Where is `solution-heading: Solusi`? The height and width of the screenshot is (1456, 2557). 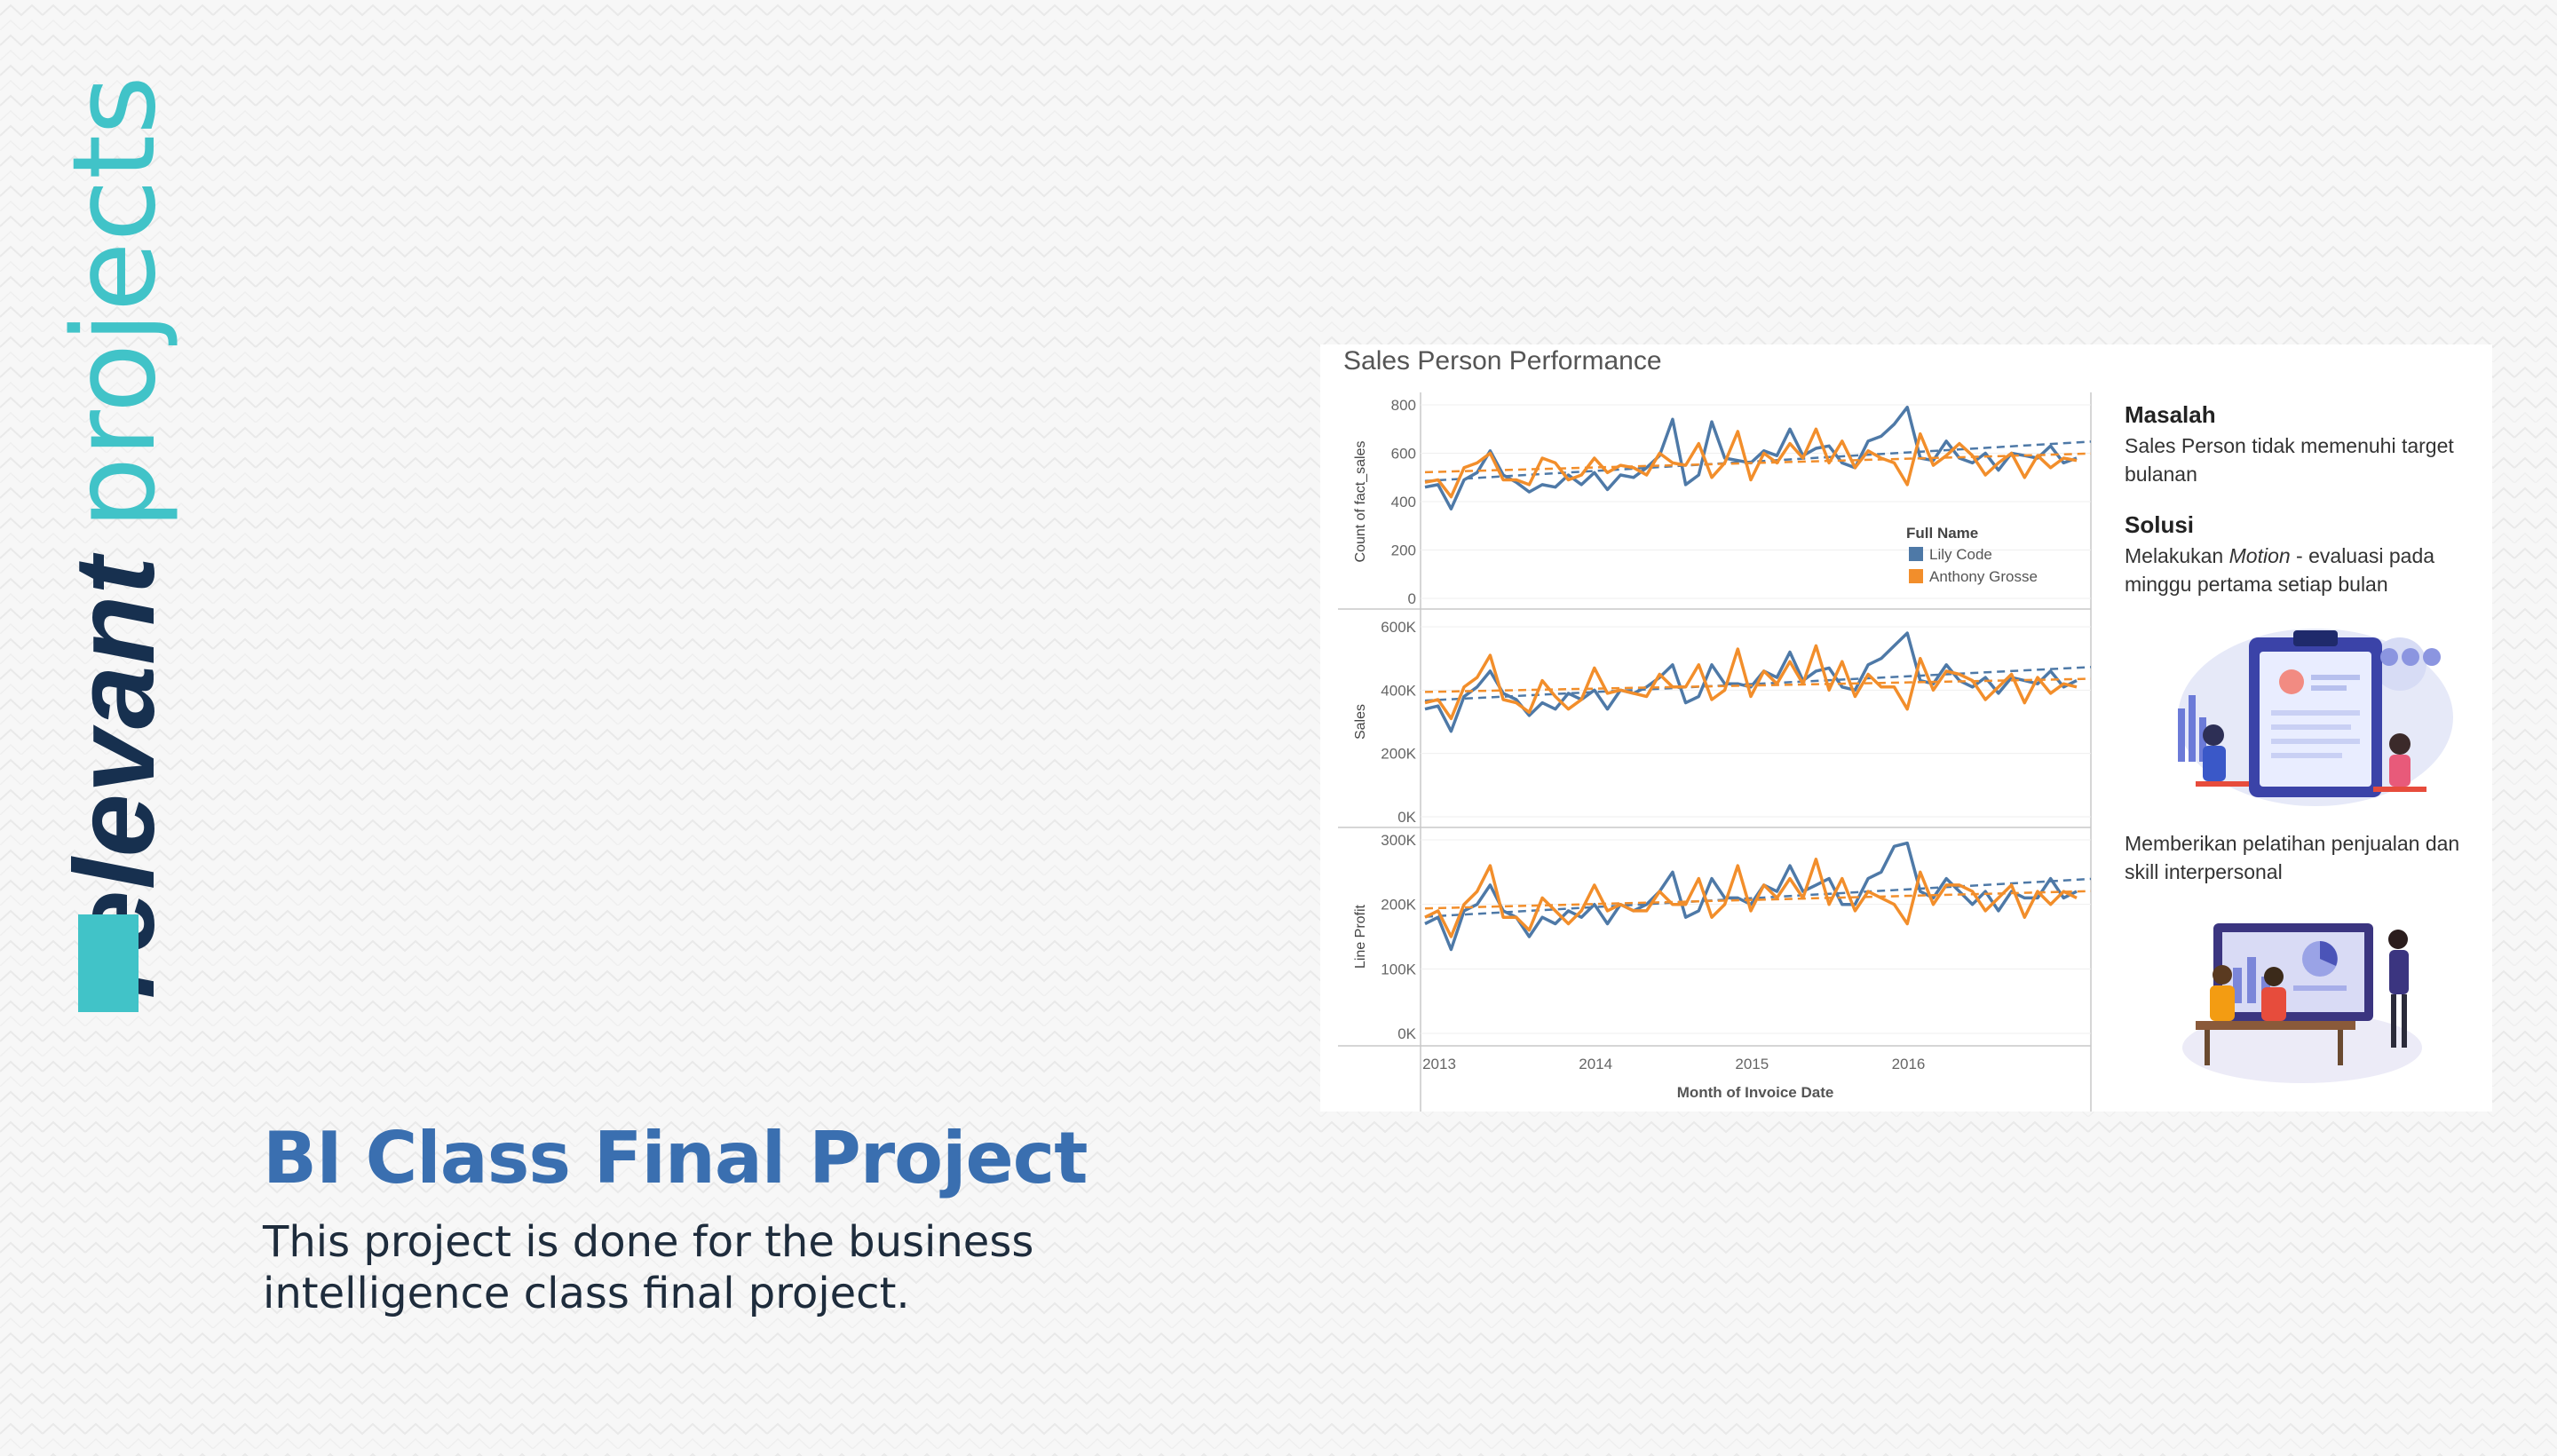
solution-heading: Solusi is located at coordinates (2160, 524).